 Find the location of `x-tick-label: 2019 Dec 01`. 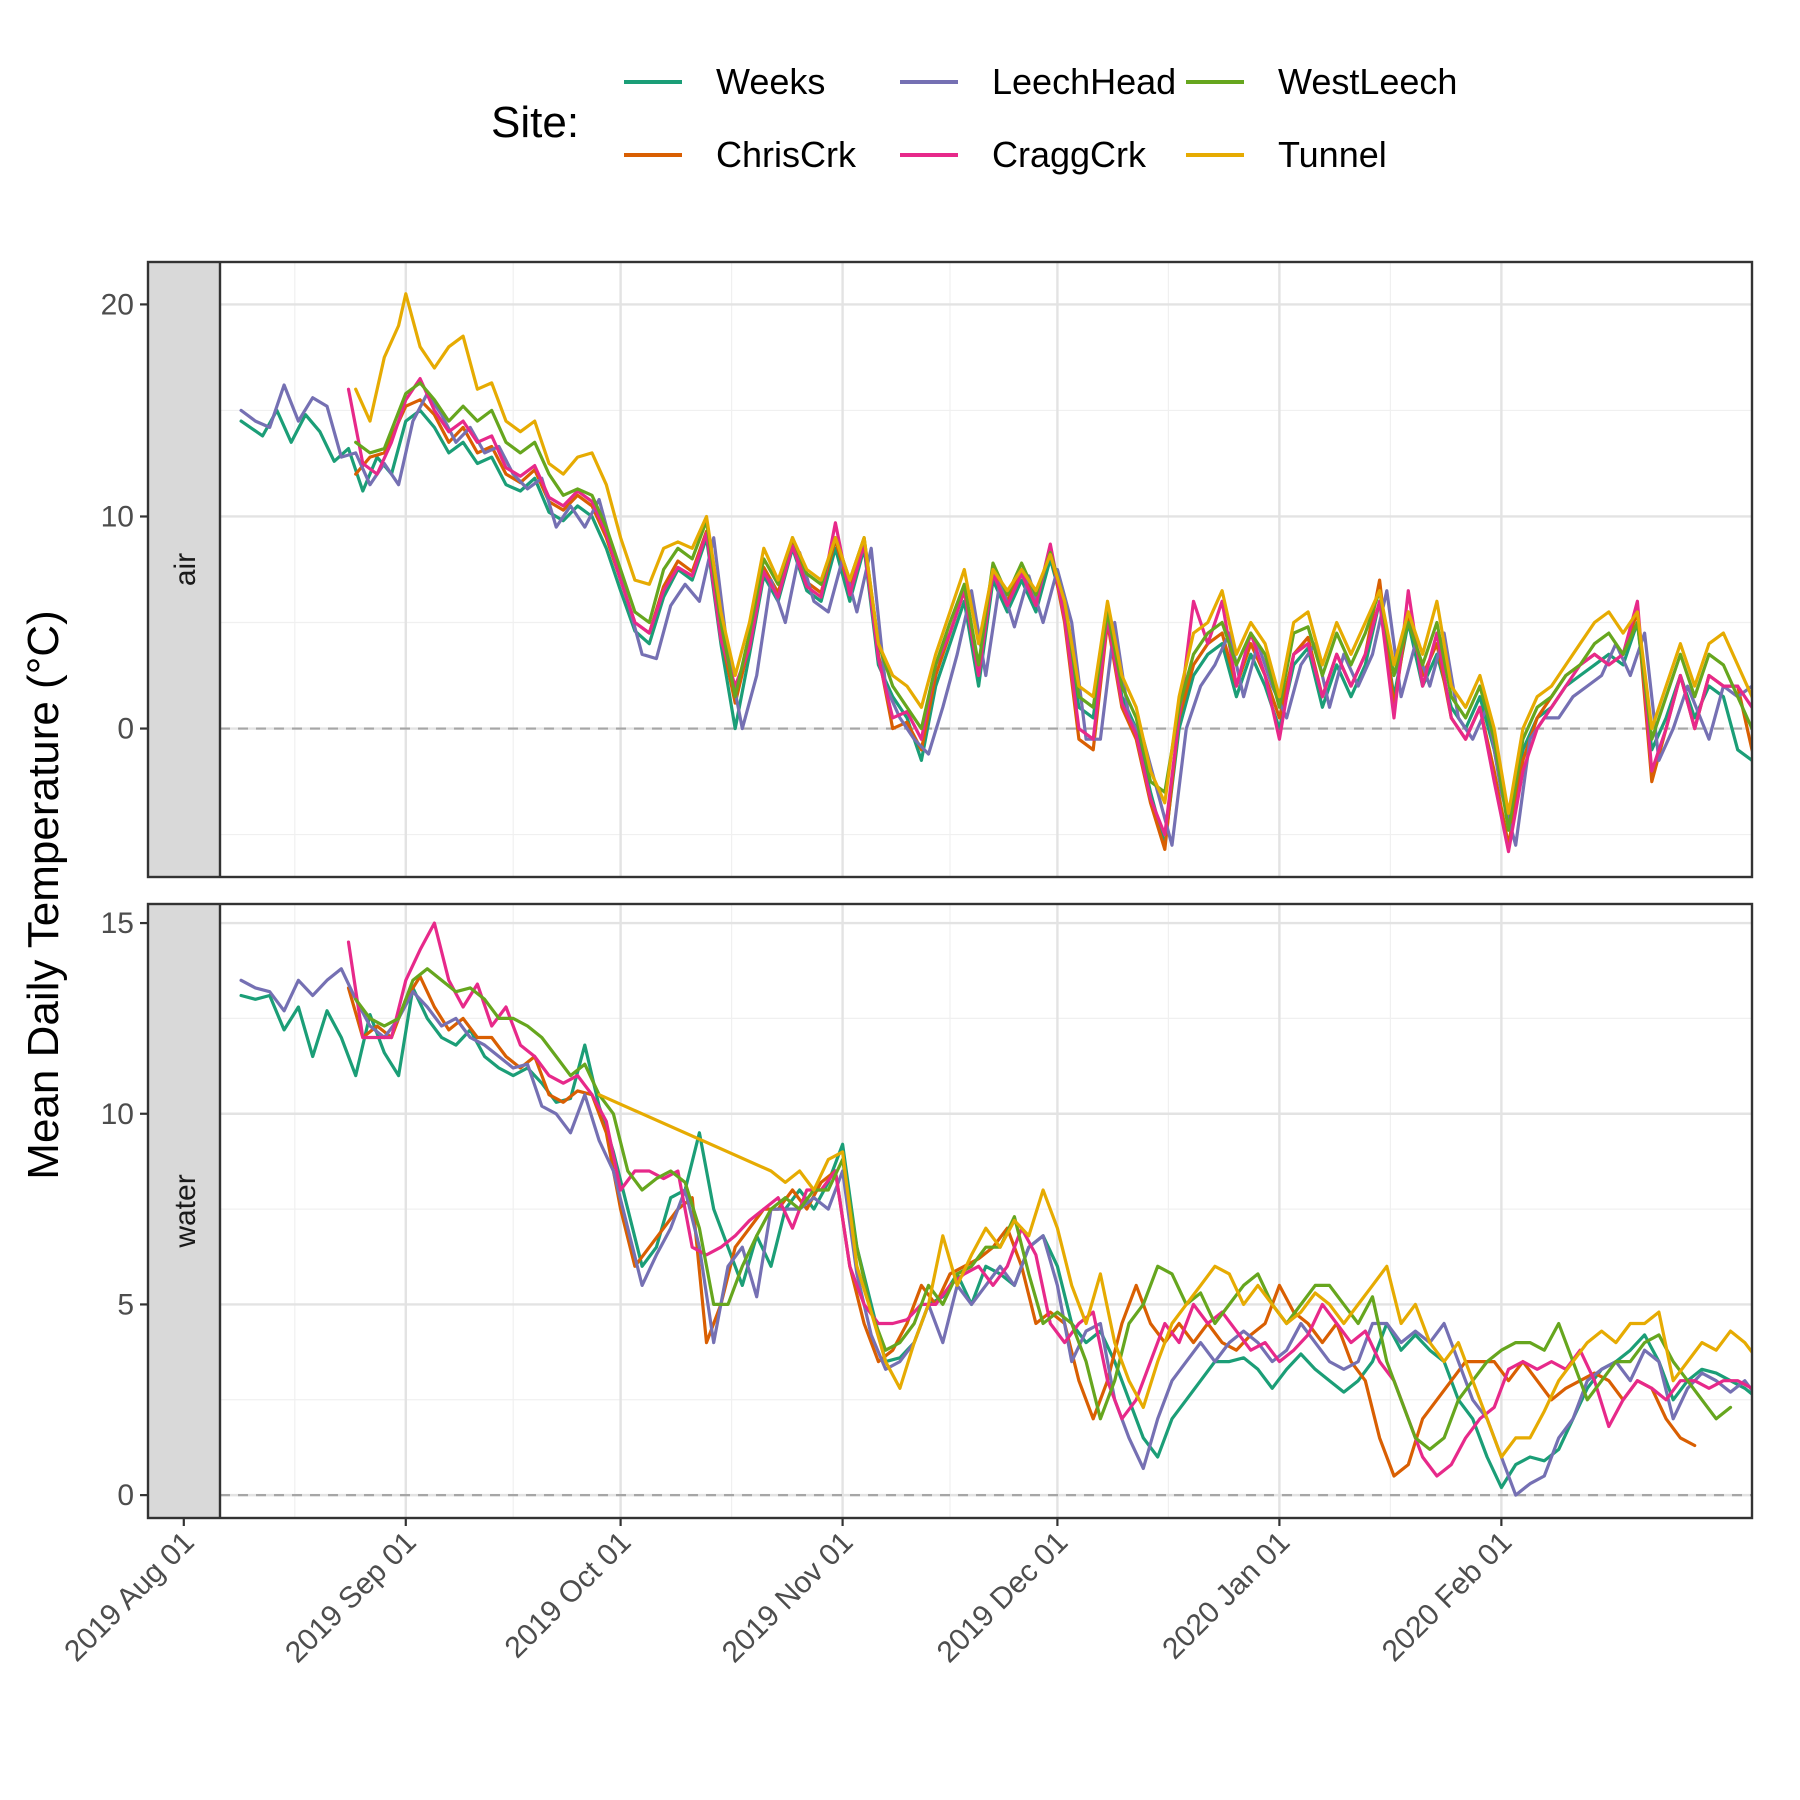

x-tick-label: 2019 Dec 01 is located at coordinates (1003, 1598).